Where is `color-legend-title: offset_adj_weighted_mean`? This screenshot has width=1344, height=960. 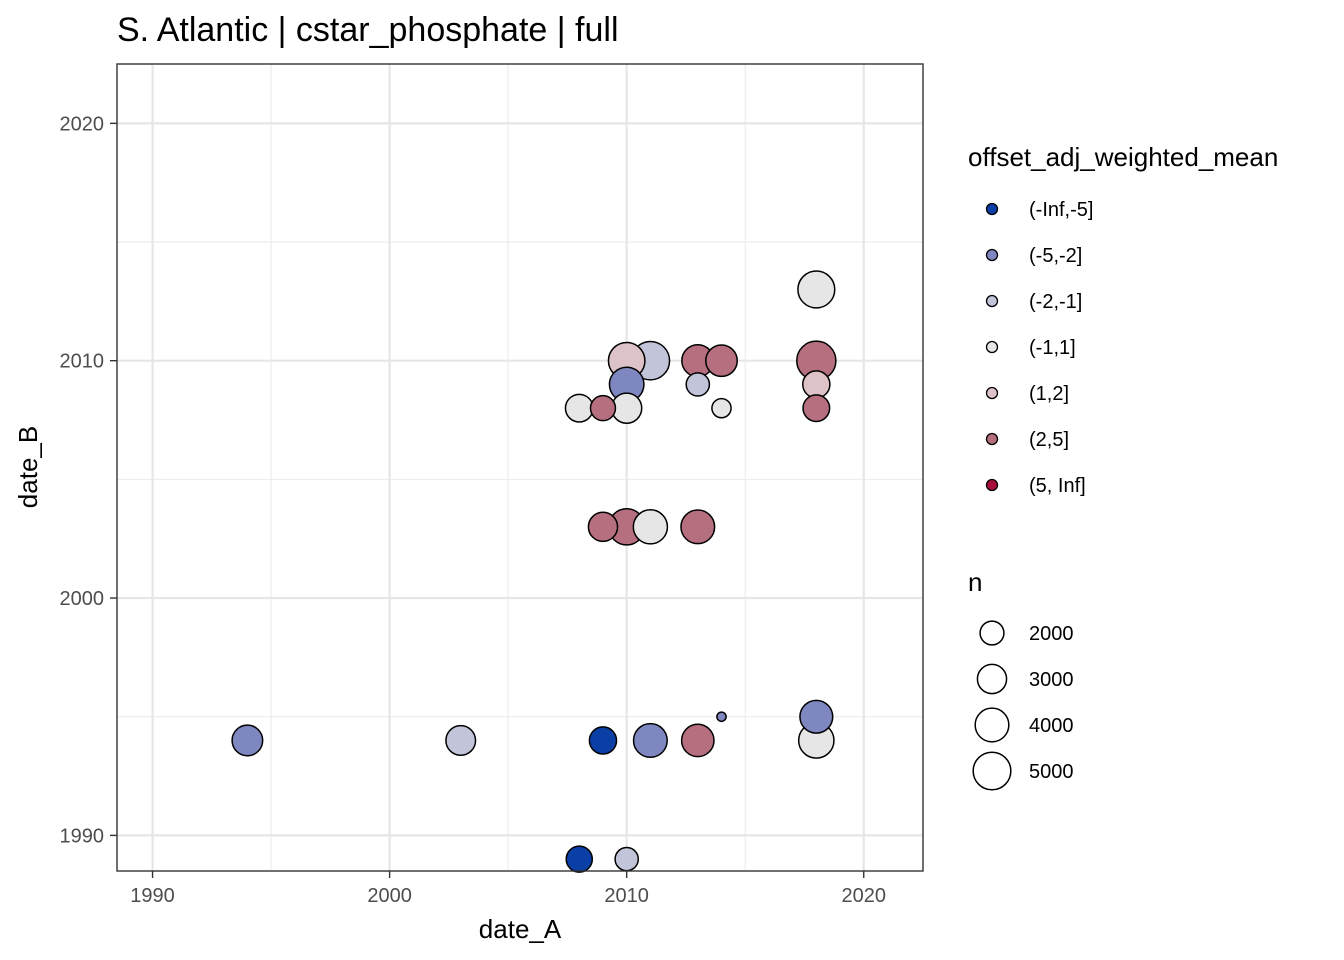 color-legend-title: offset_adj_weighted_mean is located at coordinates (1123, 157).